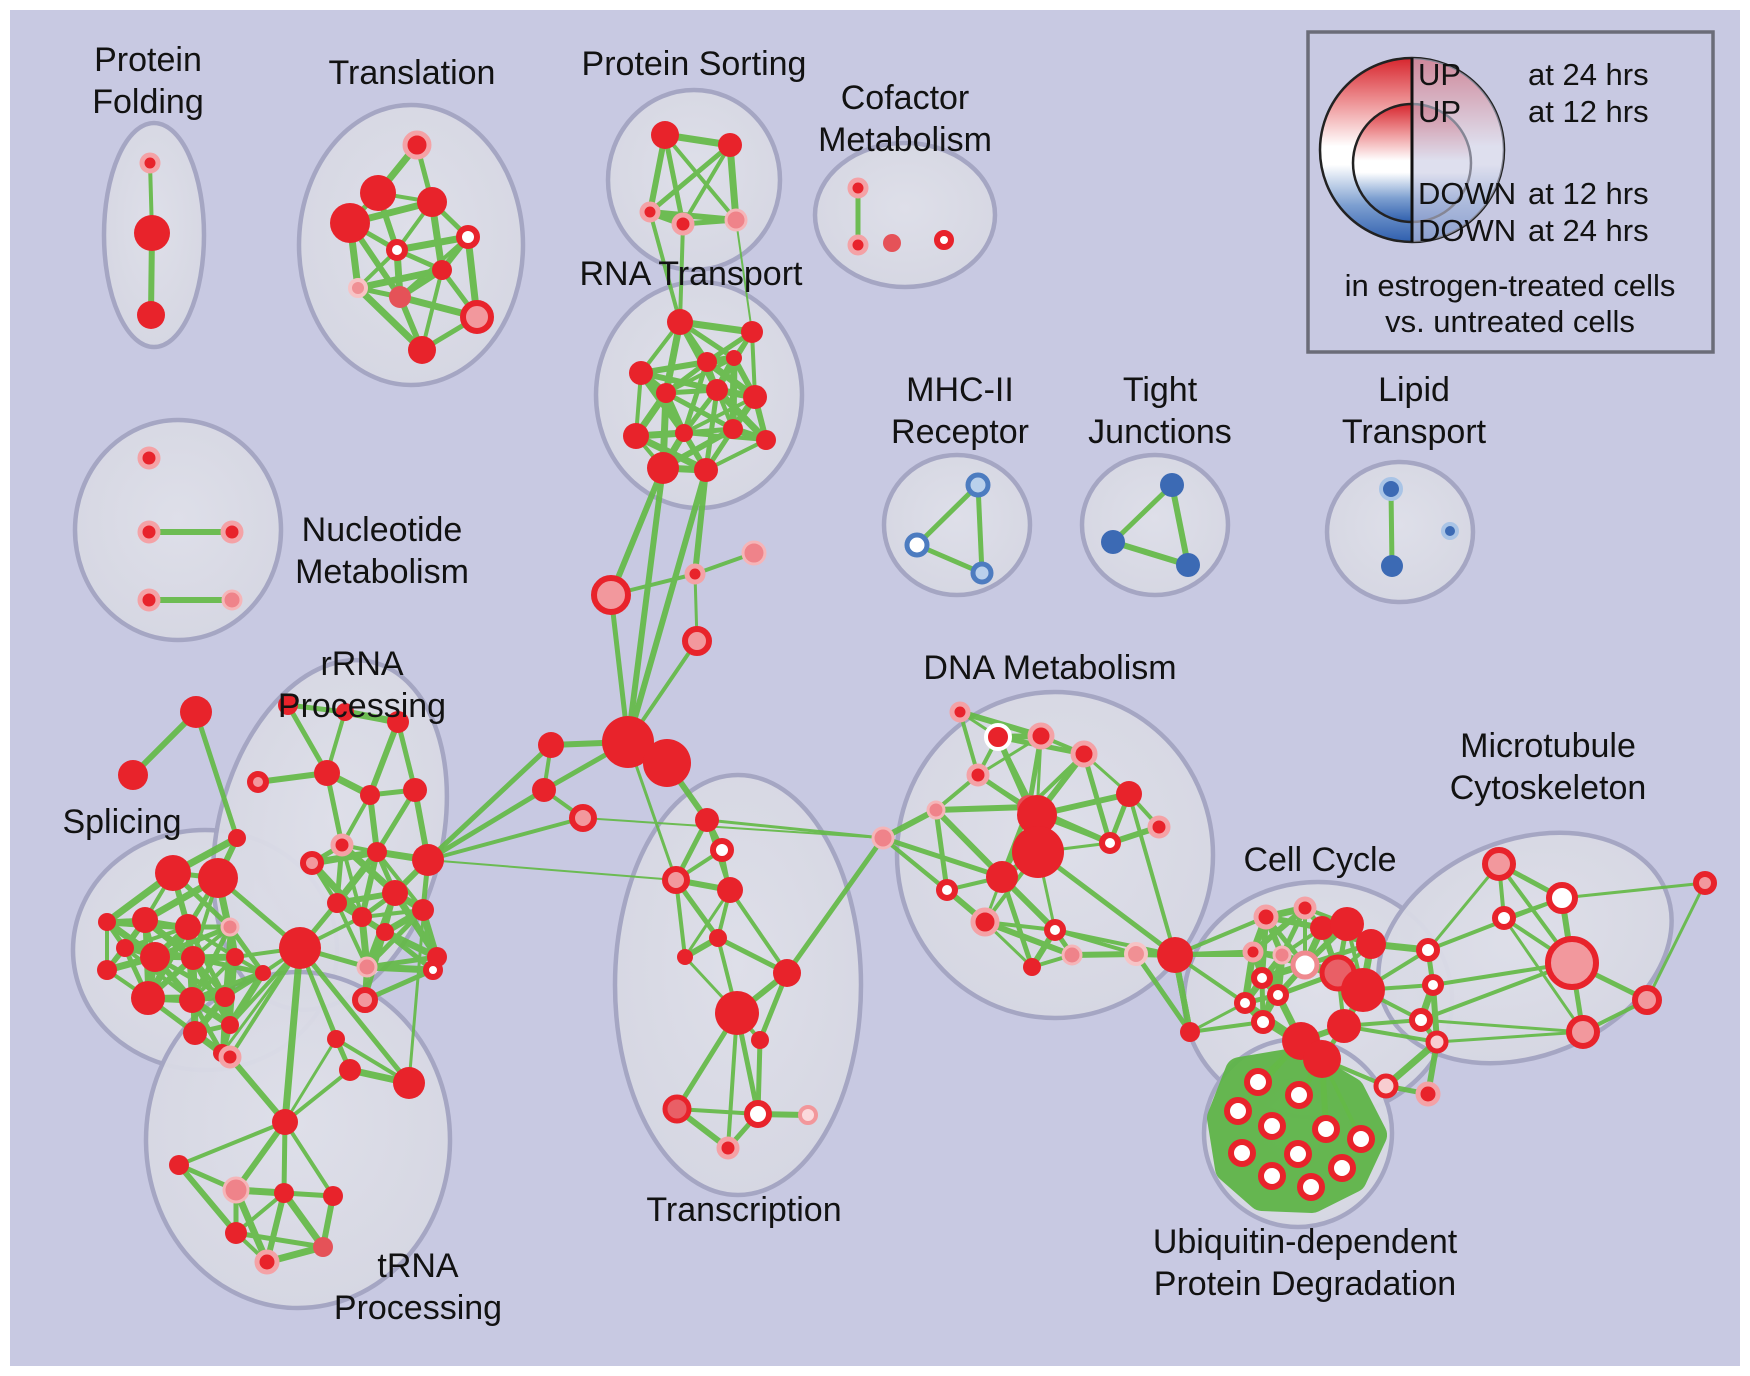 This screenshot has height=1376, width=1750. What do you see at coordinates (947, 890) in the screenshot?
I see `node-D11` at bounding box center [947, 890].